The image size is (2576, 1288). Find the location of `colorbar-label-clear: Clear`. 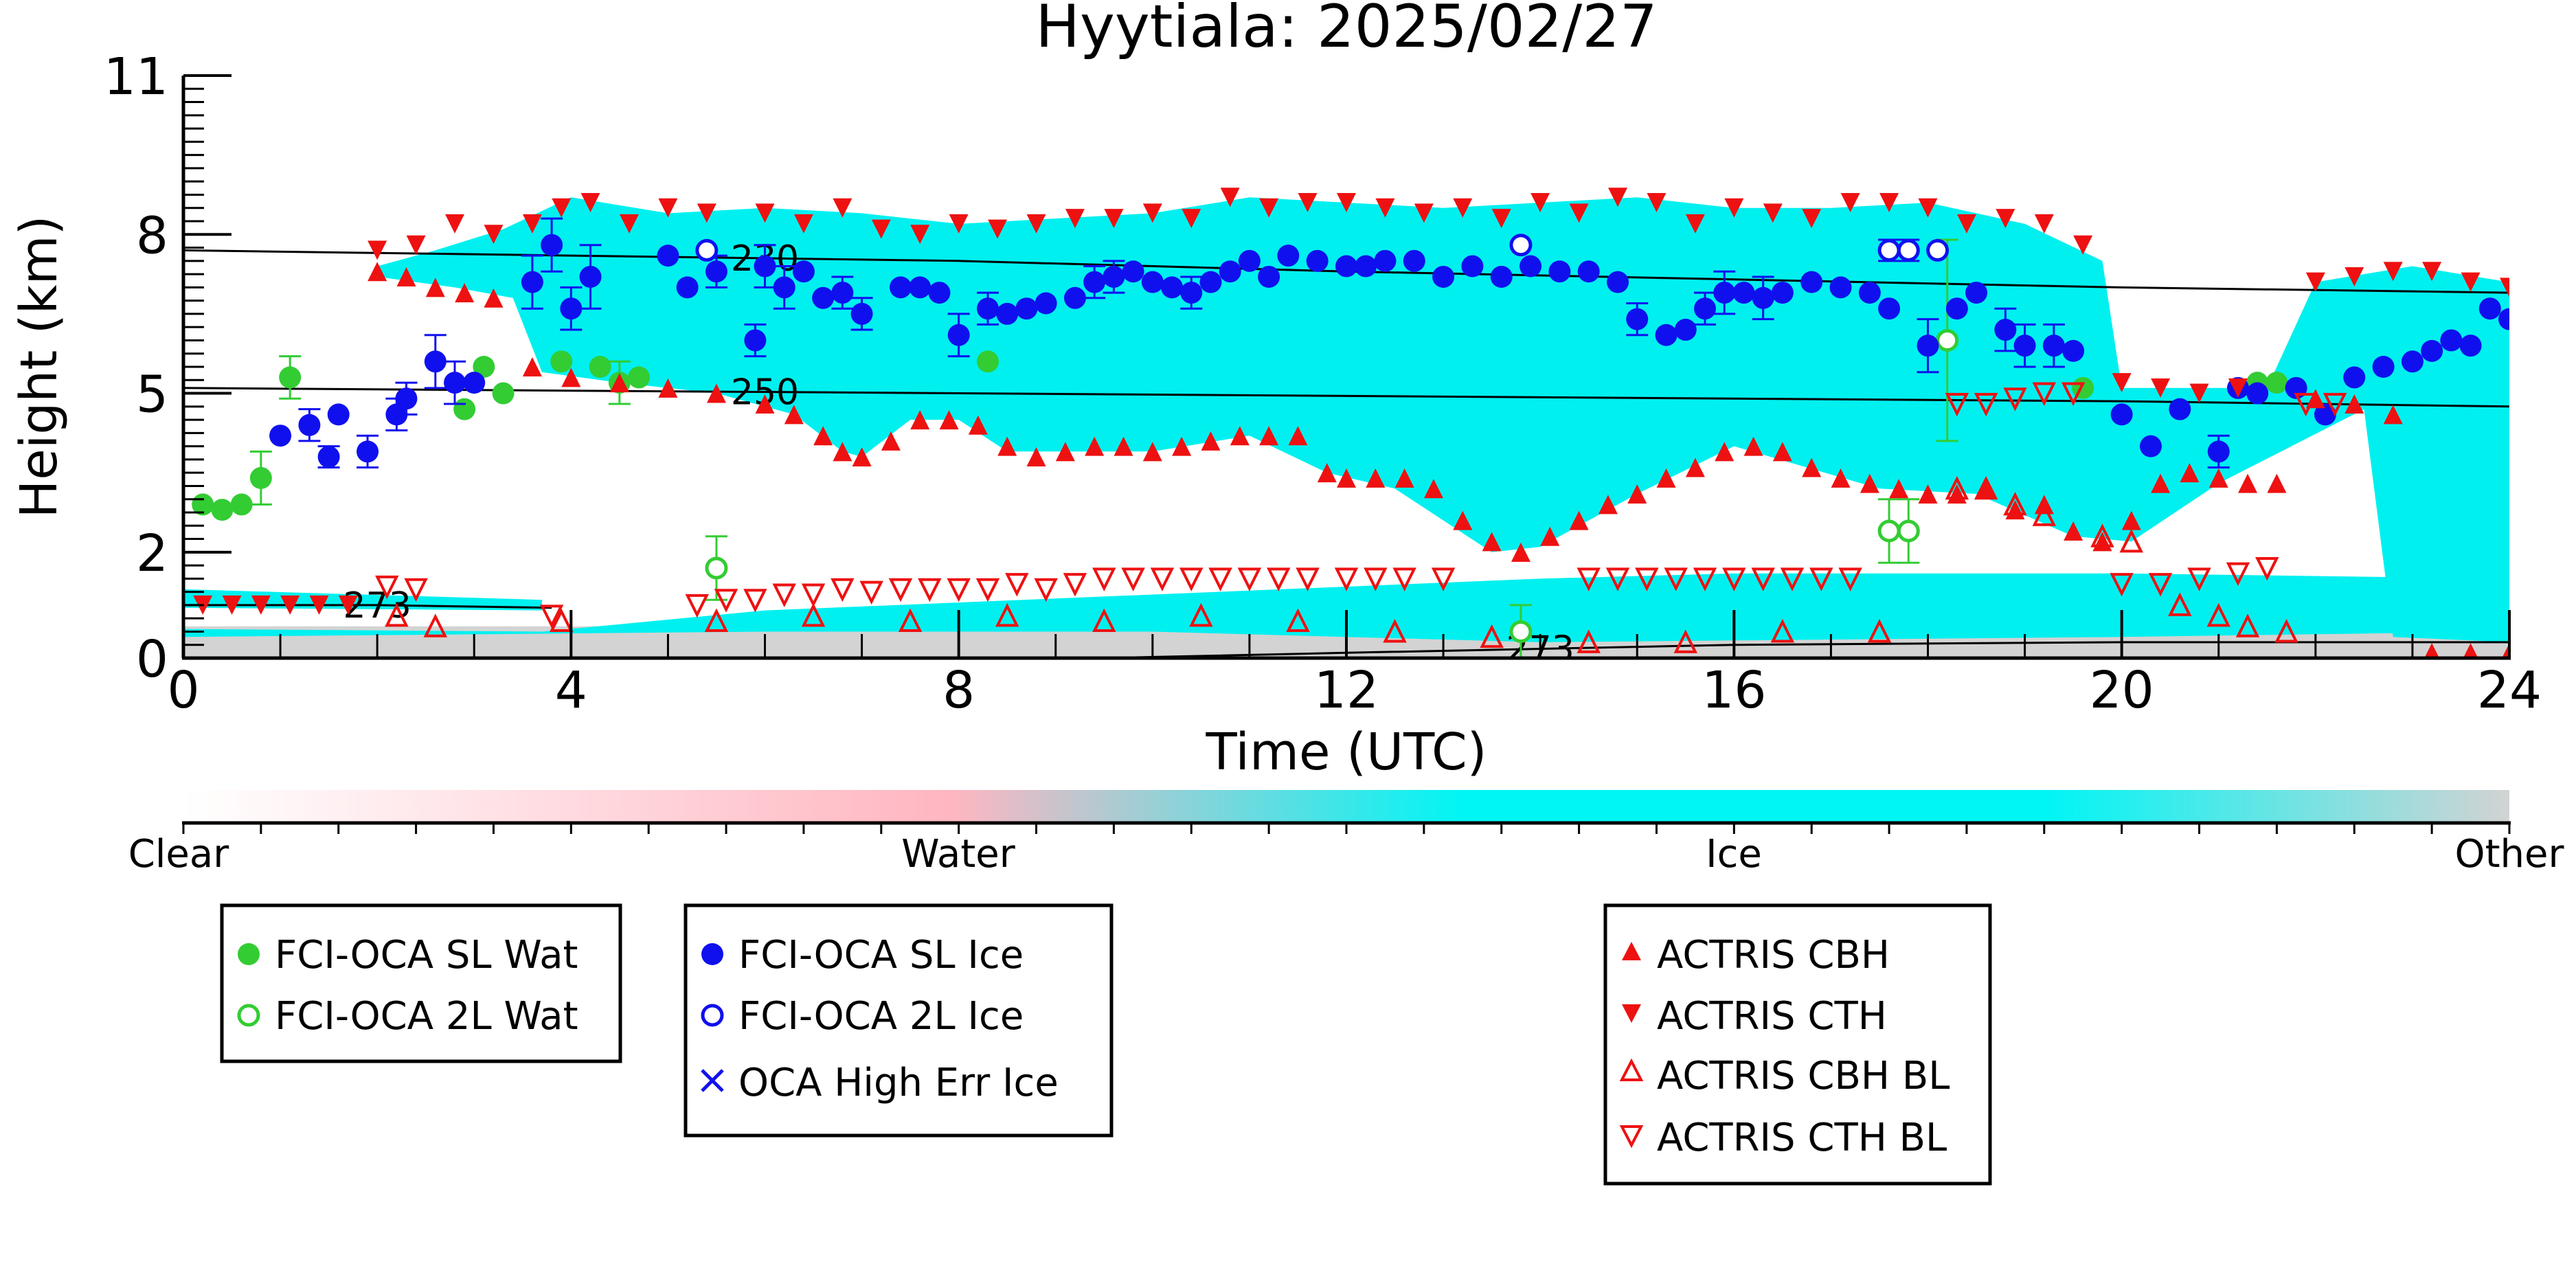

colorbar-label-clear: Clear is located at coordinates (178, 854).